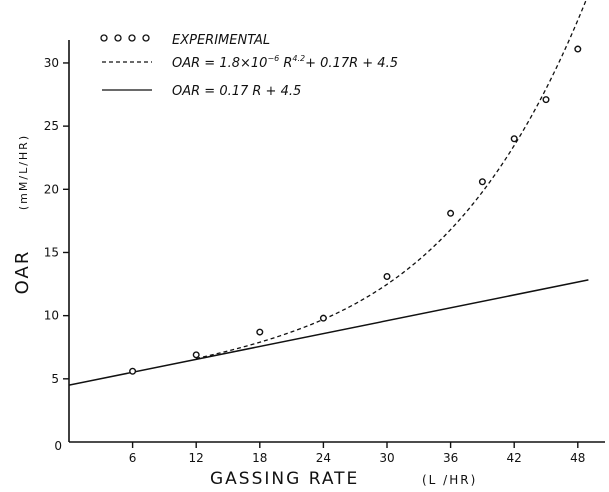 The height and width of the screenshot is (492, 609). What do you see at coordinates (449, 480) in the screenshot?
I see `x-axis-unit: (L /HR)` at bounding box center [449, 480].